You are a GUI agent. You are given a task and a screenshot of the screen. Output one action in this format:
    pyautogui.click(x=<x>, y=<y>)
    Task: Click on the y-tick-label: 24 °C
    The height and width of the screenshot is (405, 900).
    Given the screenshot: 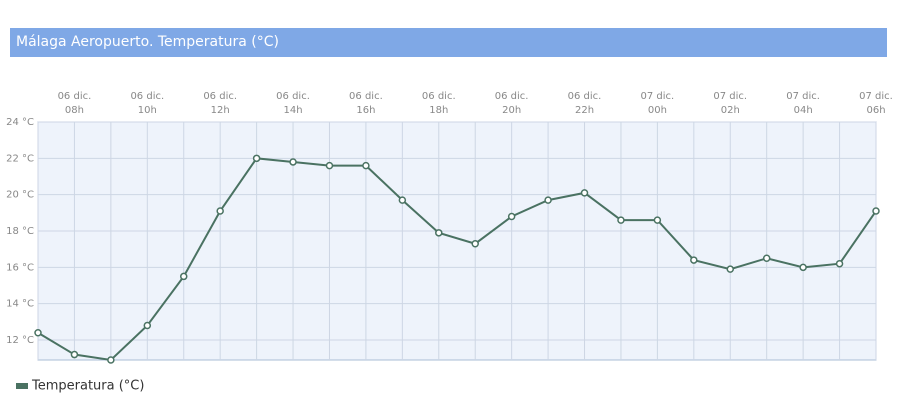 What is the action you would take?
    pyautogui.click(x=20, y=122)
    